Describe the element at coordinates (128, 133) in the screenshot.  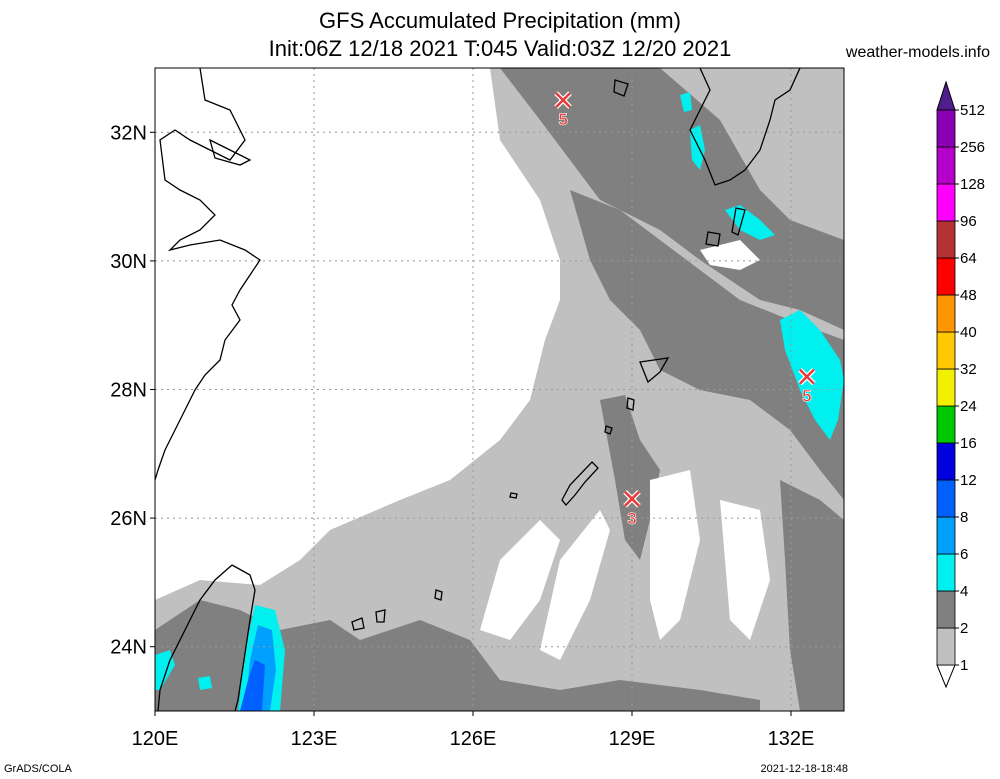
I see `lat-tick-label: 32N` at that location.